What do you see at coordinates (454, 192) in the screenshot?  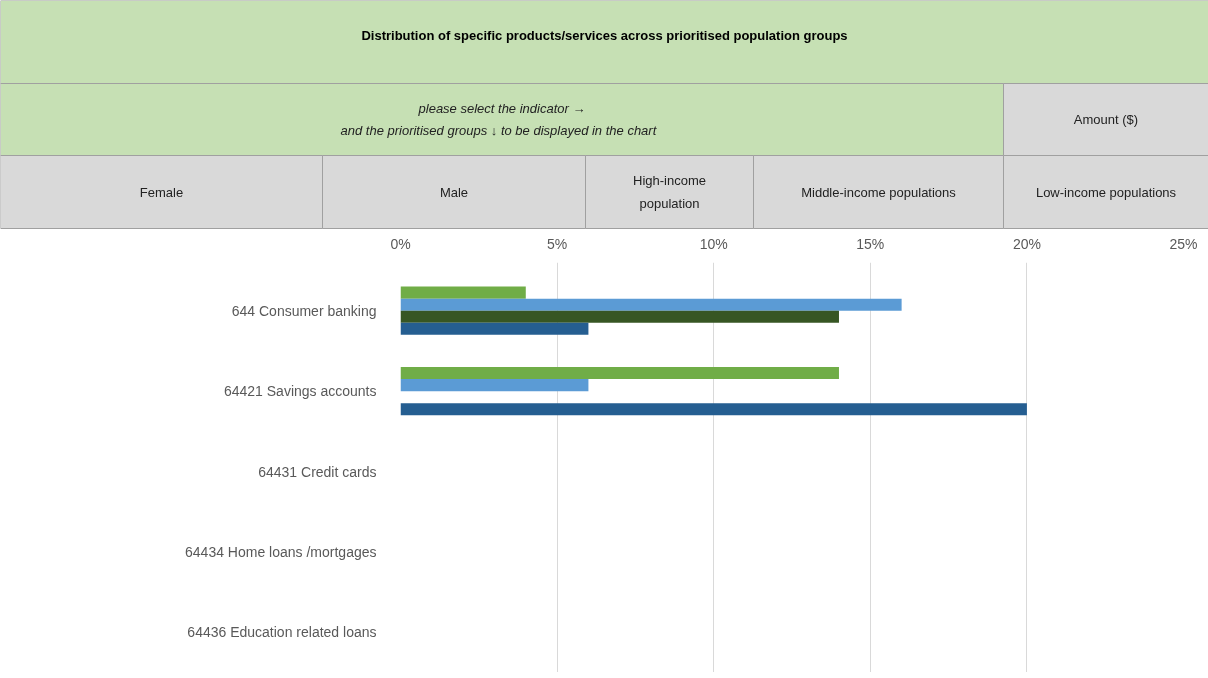 I see `text: Male` at bounding box center [454, 192].